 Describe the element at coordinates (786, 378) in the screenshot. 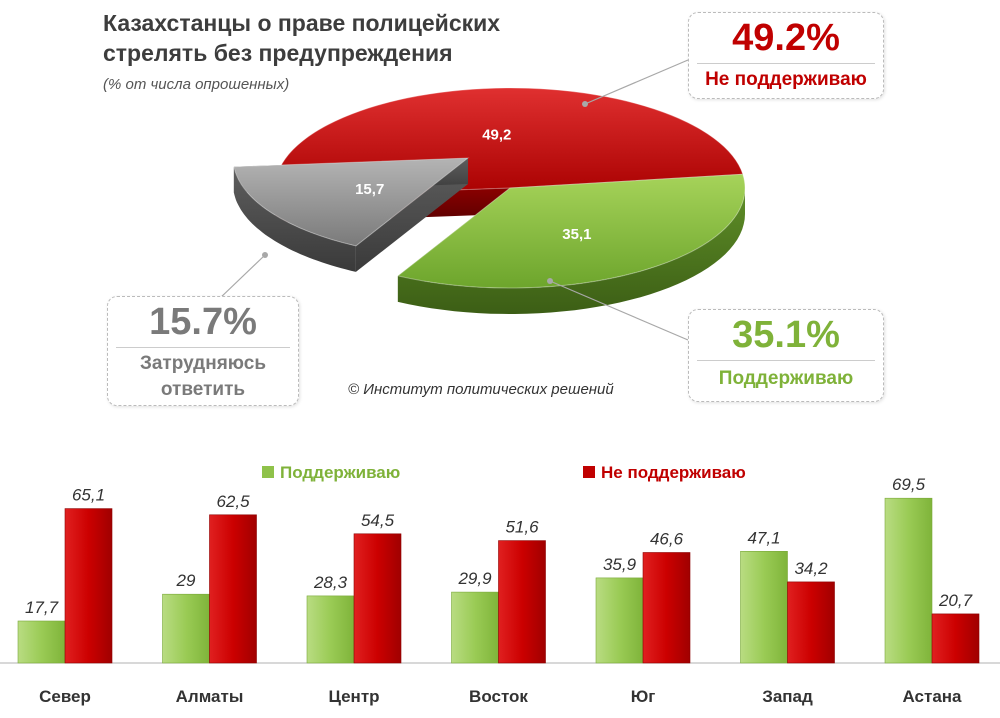

I see `callout-support-label: Поддерживаю` at that location.